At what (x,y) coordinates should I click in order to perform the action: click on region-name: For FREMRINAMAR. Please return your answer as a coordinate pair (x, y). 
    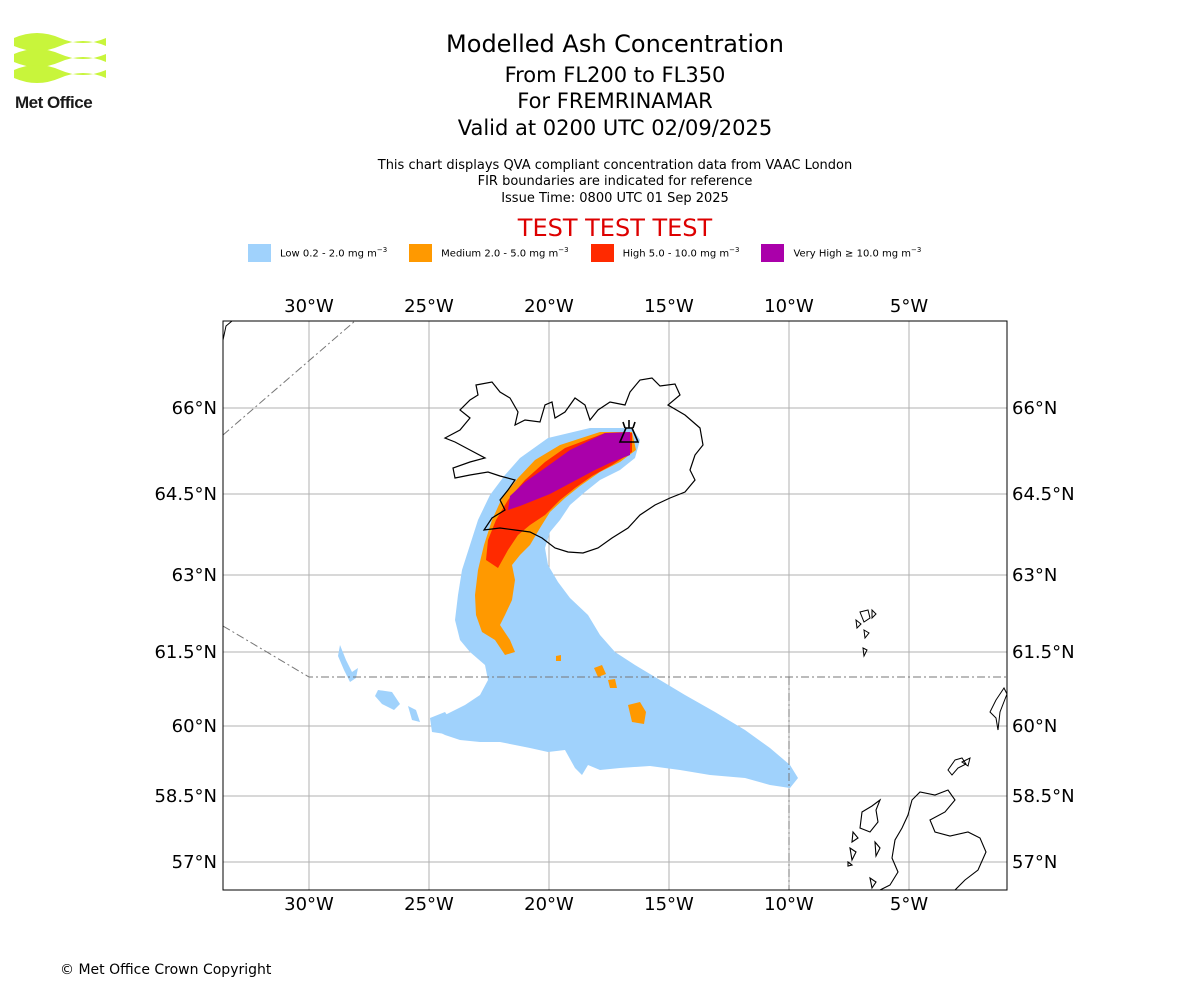
    Looking at the image, I should click on (615, 101).